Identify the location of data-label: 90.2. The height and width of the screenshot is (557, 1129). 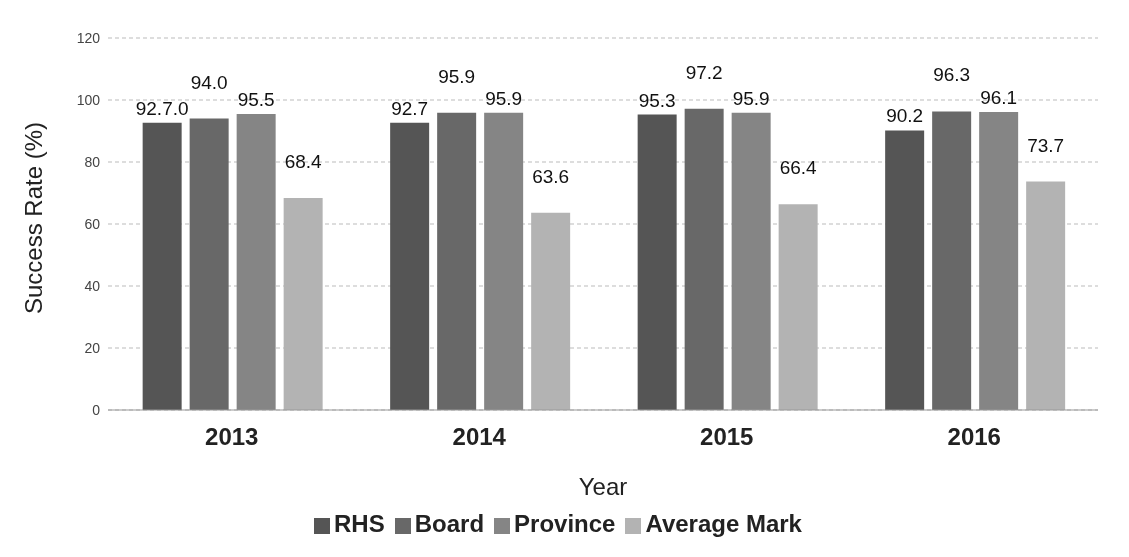
(905, 116).